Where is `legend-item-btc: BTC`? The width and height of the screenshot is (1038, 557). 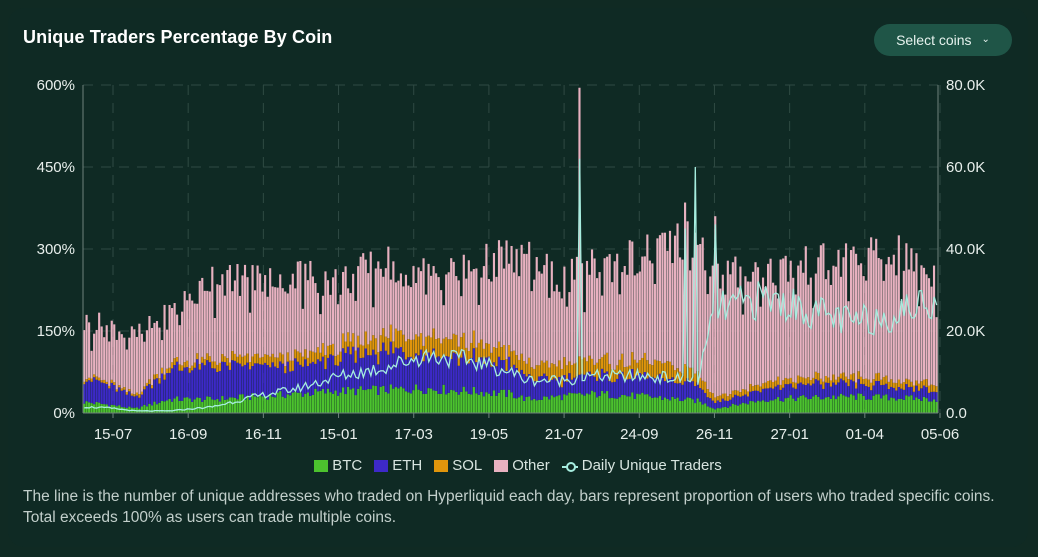 legend-item-btc: BTC is located at coordinates (338, 465).